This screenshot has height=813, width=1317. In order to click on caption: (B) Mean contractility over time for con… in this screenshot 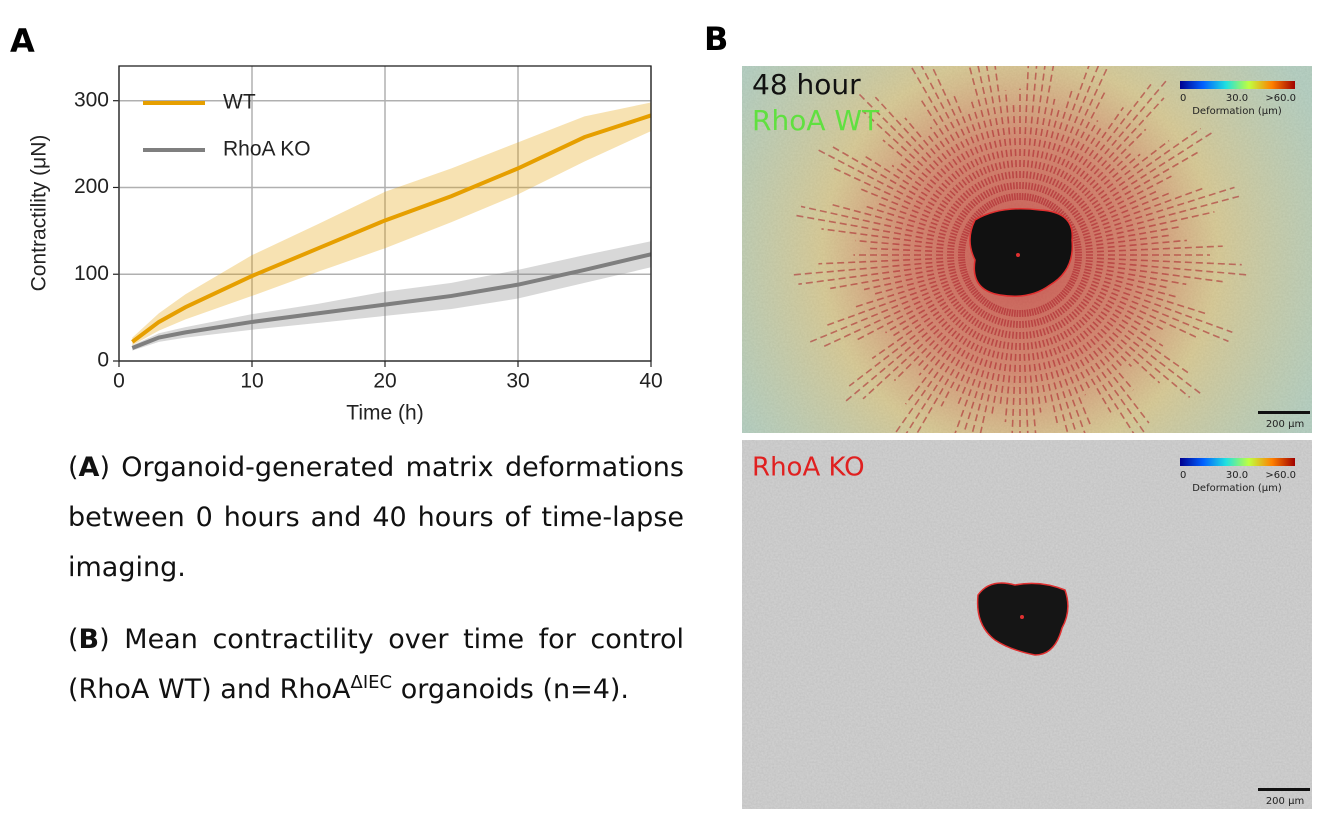, I will do `click(376, 665)`.